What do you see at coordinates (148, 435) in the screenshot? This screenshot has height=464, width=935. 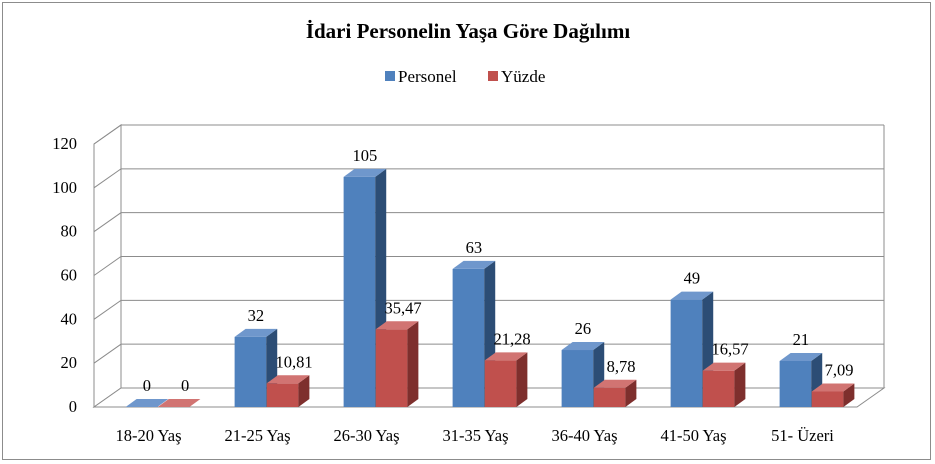 I see `x-category-label: 18-20 Yaş` at bounding box center [148, 435].